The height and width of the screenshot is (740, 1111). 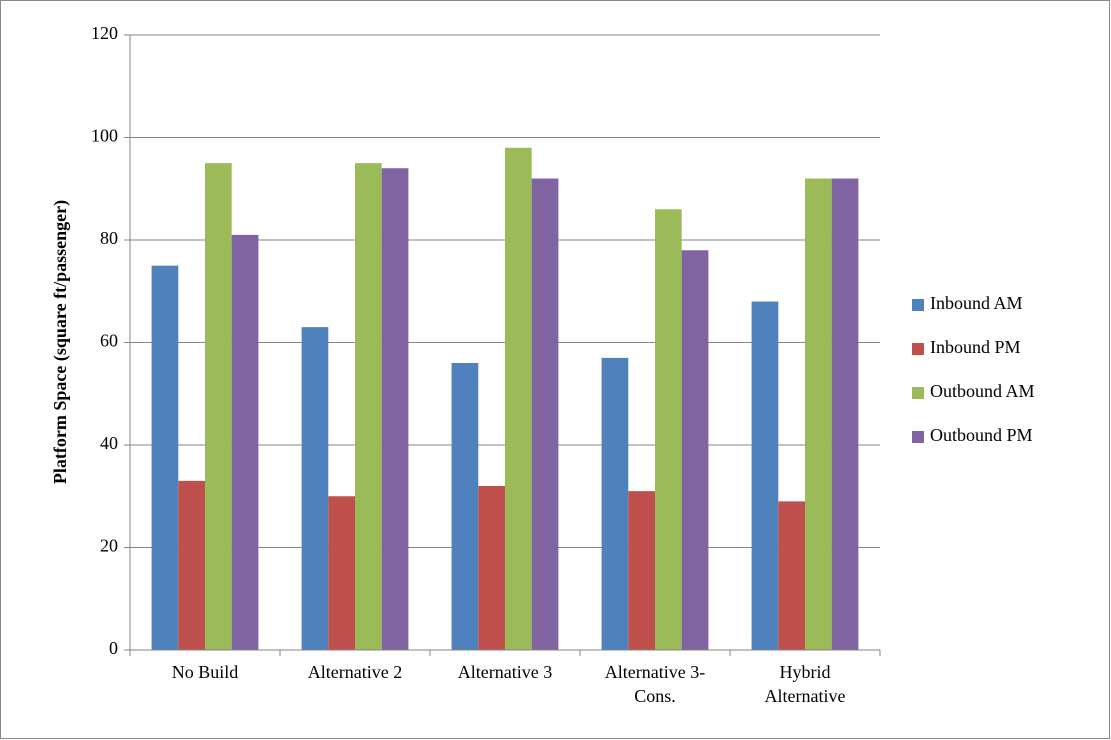 What do you see at coordinates (981, 435) in the screenshot?
I see `legend-label: Outbound PM` at bounding box center [981, 435].